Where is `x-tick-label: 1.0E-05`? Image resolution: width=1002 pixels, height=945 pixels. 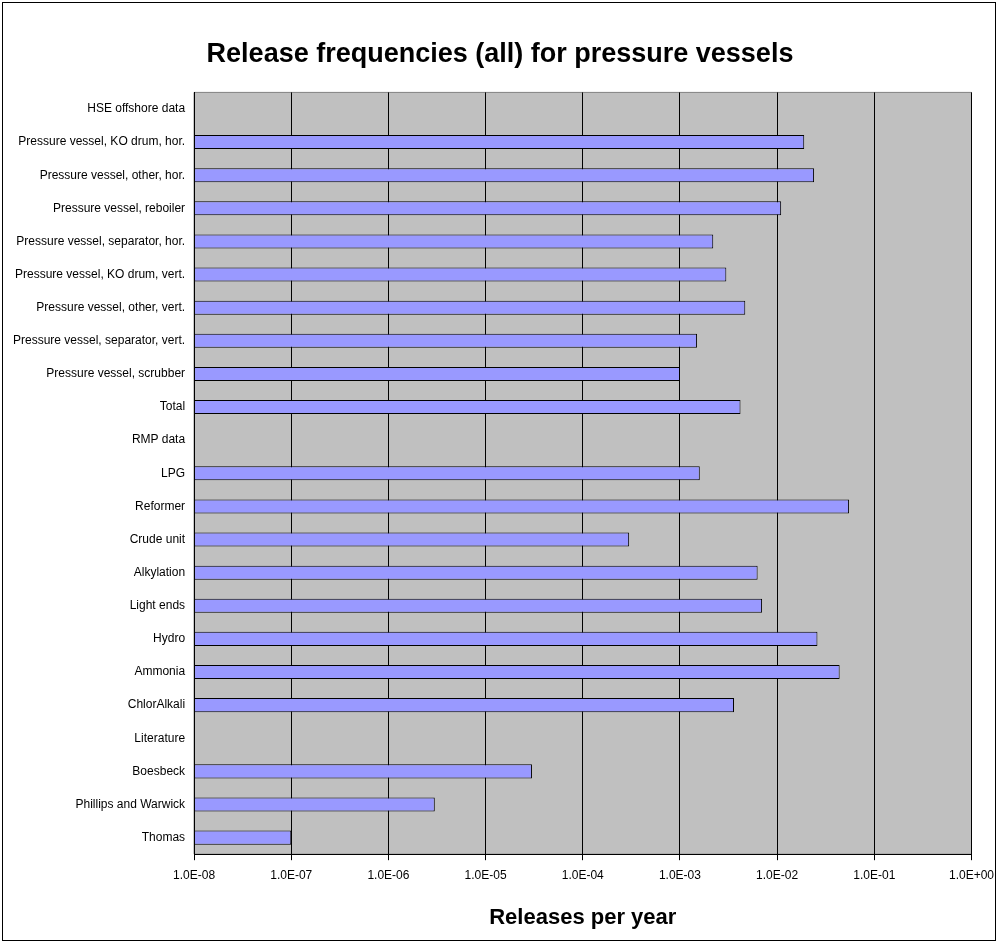 x-tick-label: 1.0E-05 is located at coordinates (485, 874).